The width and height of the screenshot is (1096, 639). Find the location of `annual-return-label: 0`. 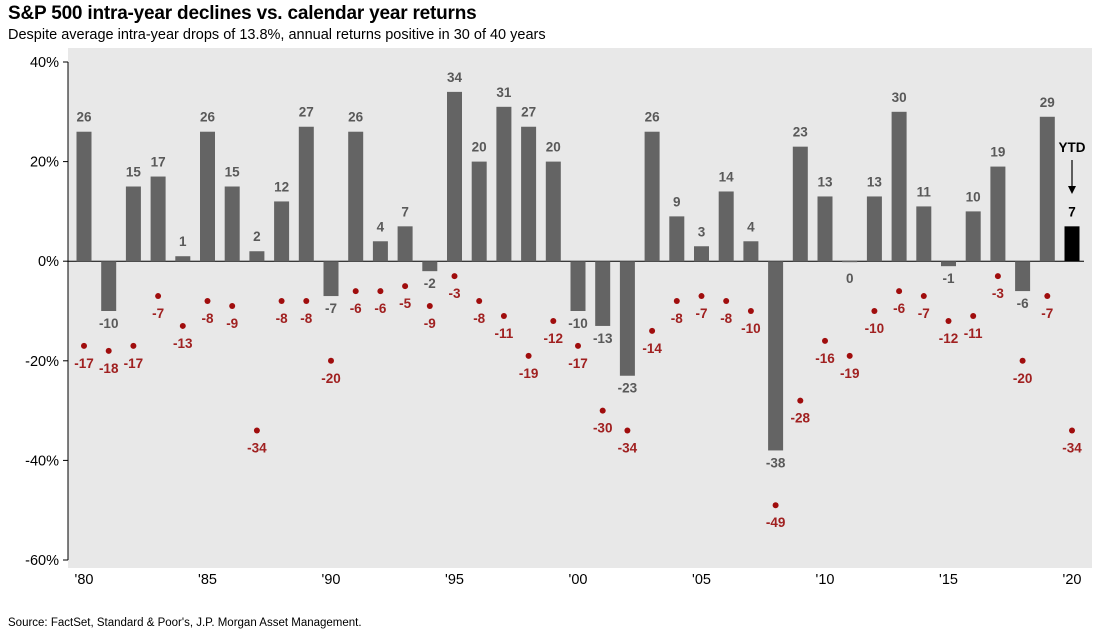

annual-return-label: 0 is located at coordinates (850, 278).